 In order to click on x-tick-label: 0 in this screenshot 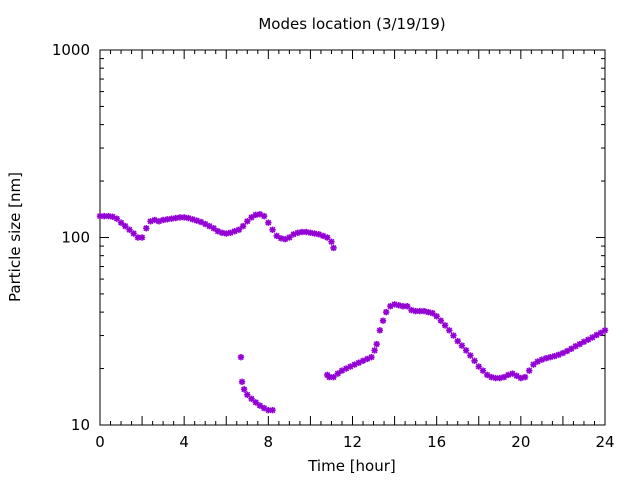, I will do `click(100, 442)`.